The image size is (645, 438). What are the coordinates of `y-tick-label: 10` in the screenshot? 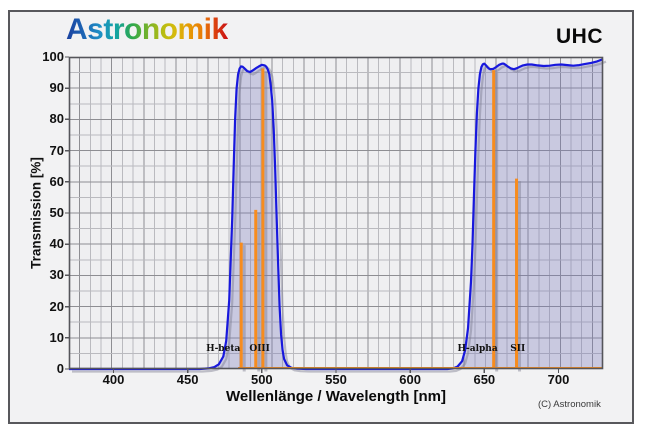 It's located at (56, 337).